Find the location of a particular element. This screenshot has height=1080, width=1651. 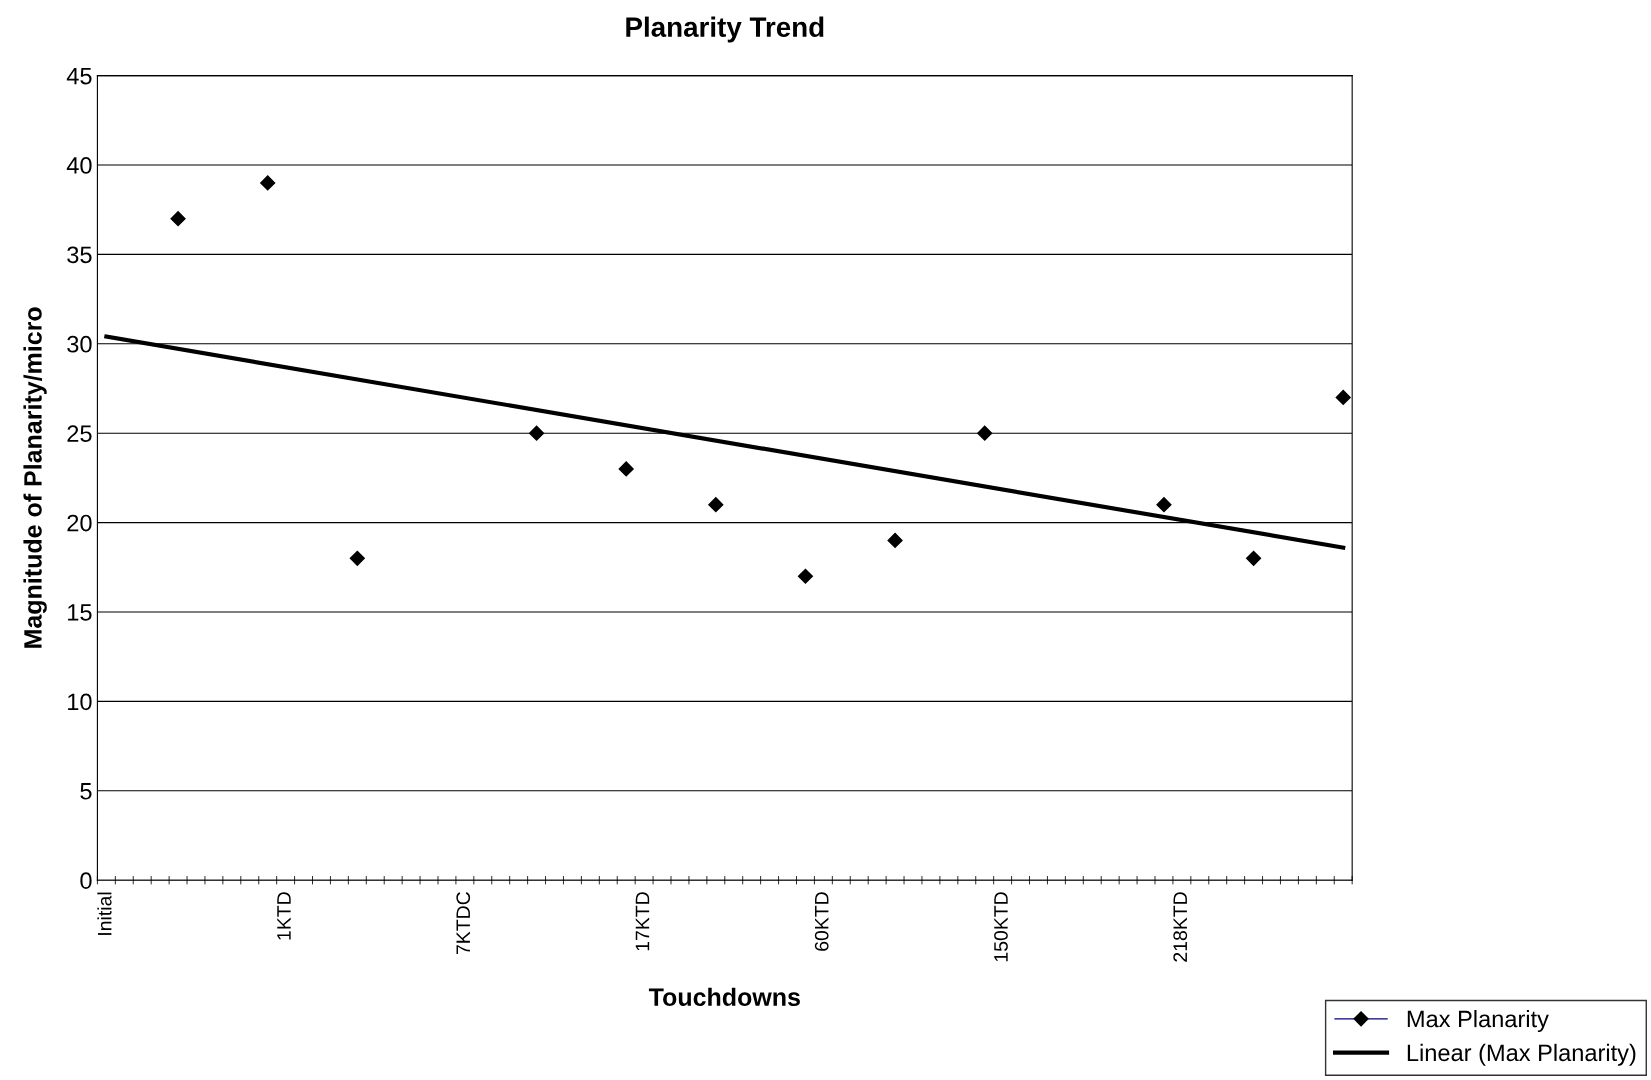

legend-label: Linear (Max Planarity) is located at coordinates (1521, 1054).